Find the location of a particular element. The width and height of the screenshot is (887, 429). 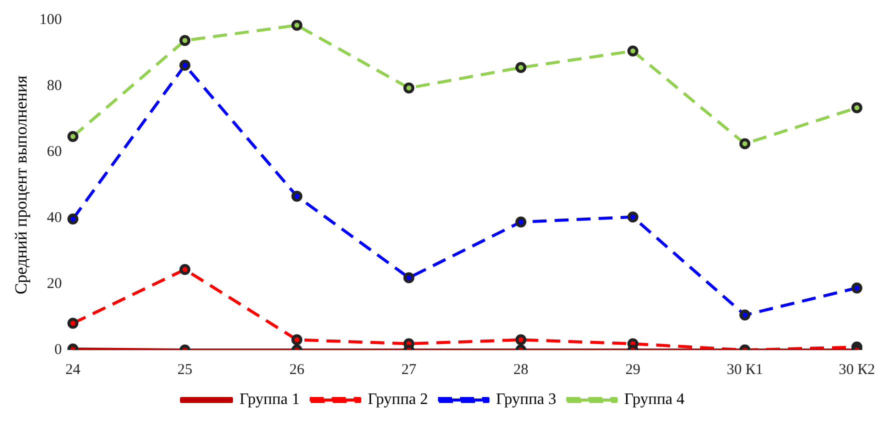

x-tick-label: 29 is located at coordinates (632, 370).